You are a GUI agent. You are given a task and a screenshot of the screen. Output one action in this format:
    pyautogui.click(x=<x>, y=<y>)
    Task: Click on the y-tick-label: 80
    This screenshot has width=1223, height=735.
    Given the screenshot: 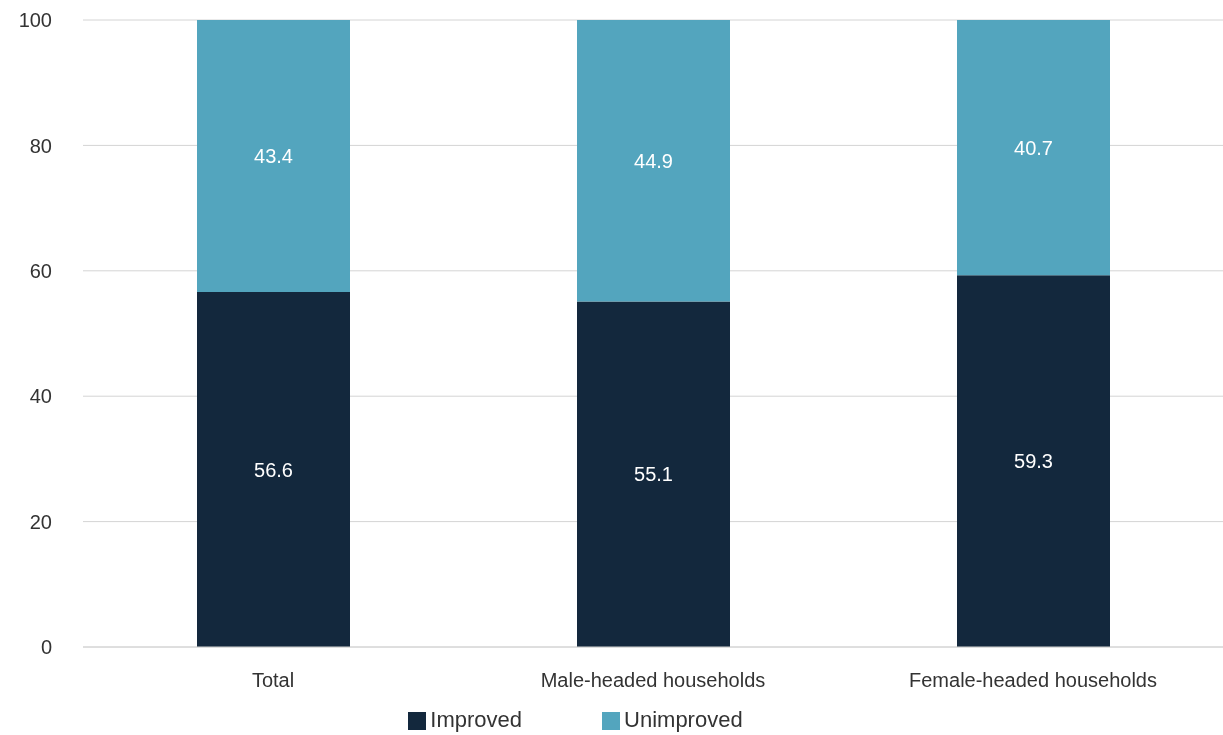 What is the action you would take?
    pyautogui.click(x=40, y=145)
    